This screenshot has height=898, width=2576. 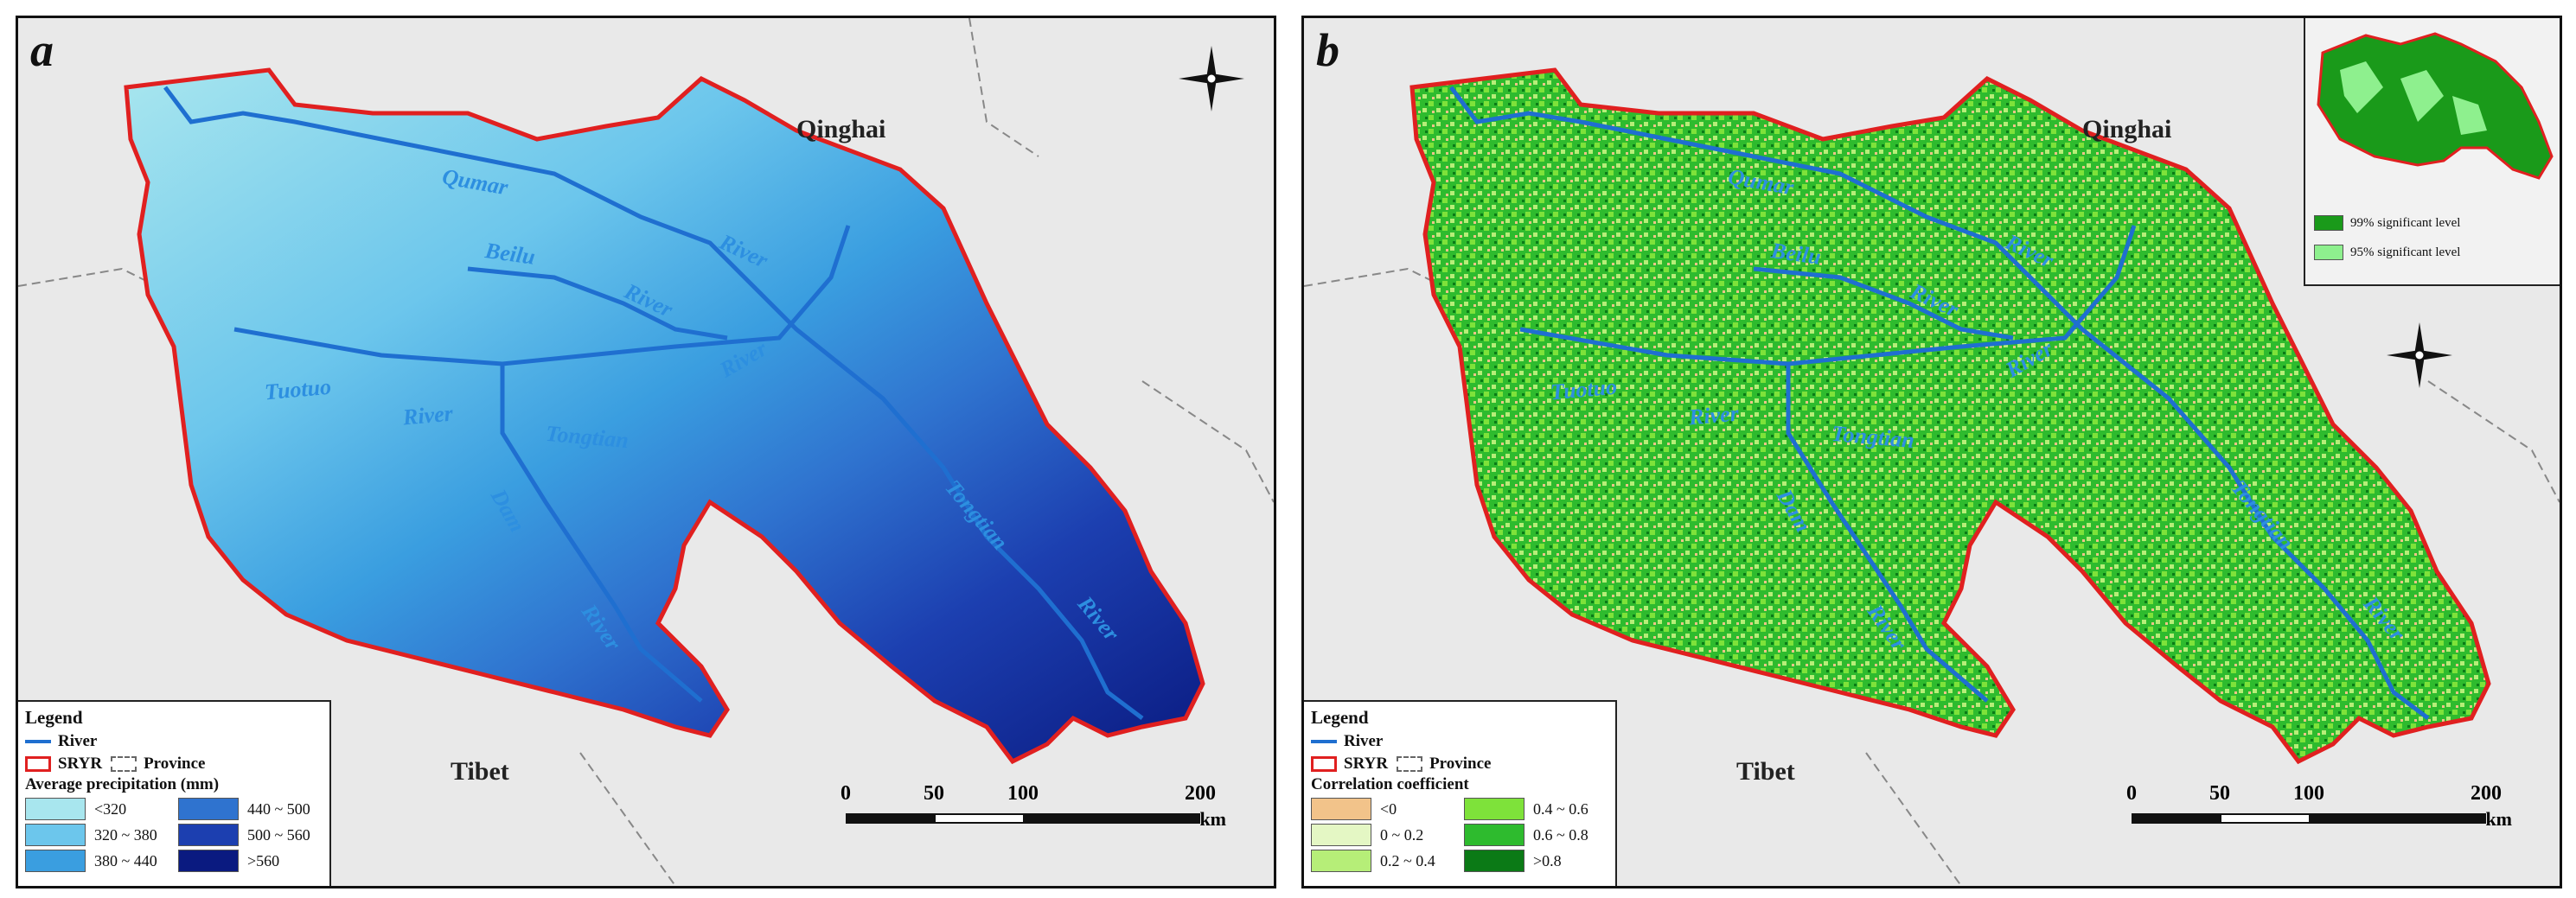 I want to click on legend-class: <0, so click(x=1383, y=809).